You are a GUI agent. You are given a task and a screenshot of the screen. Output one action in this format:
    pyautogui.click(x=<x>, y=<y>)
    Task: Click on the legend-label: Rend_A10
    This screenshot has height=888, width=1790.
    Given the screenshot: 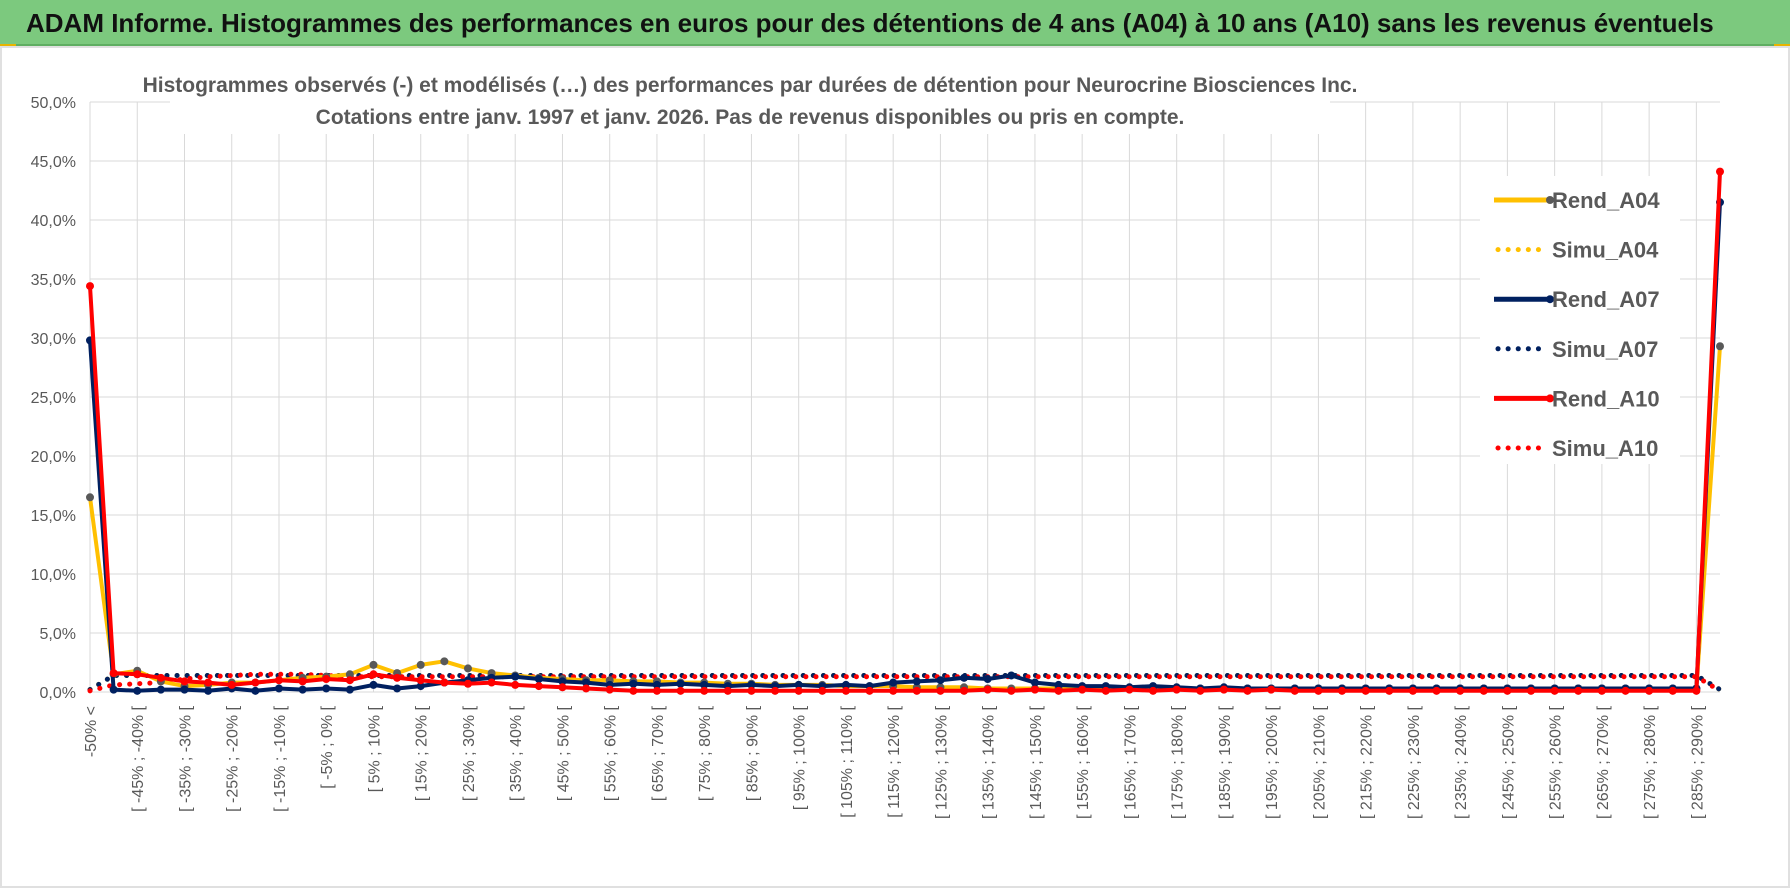 What is the action you would take?
    pyautogui.click(x=1606, y=398)
    